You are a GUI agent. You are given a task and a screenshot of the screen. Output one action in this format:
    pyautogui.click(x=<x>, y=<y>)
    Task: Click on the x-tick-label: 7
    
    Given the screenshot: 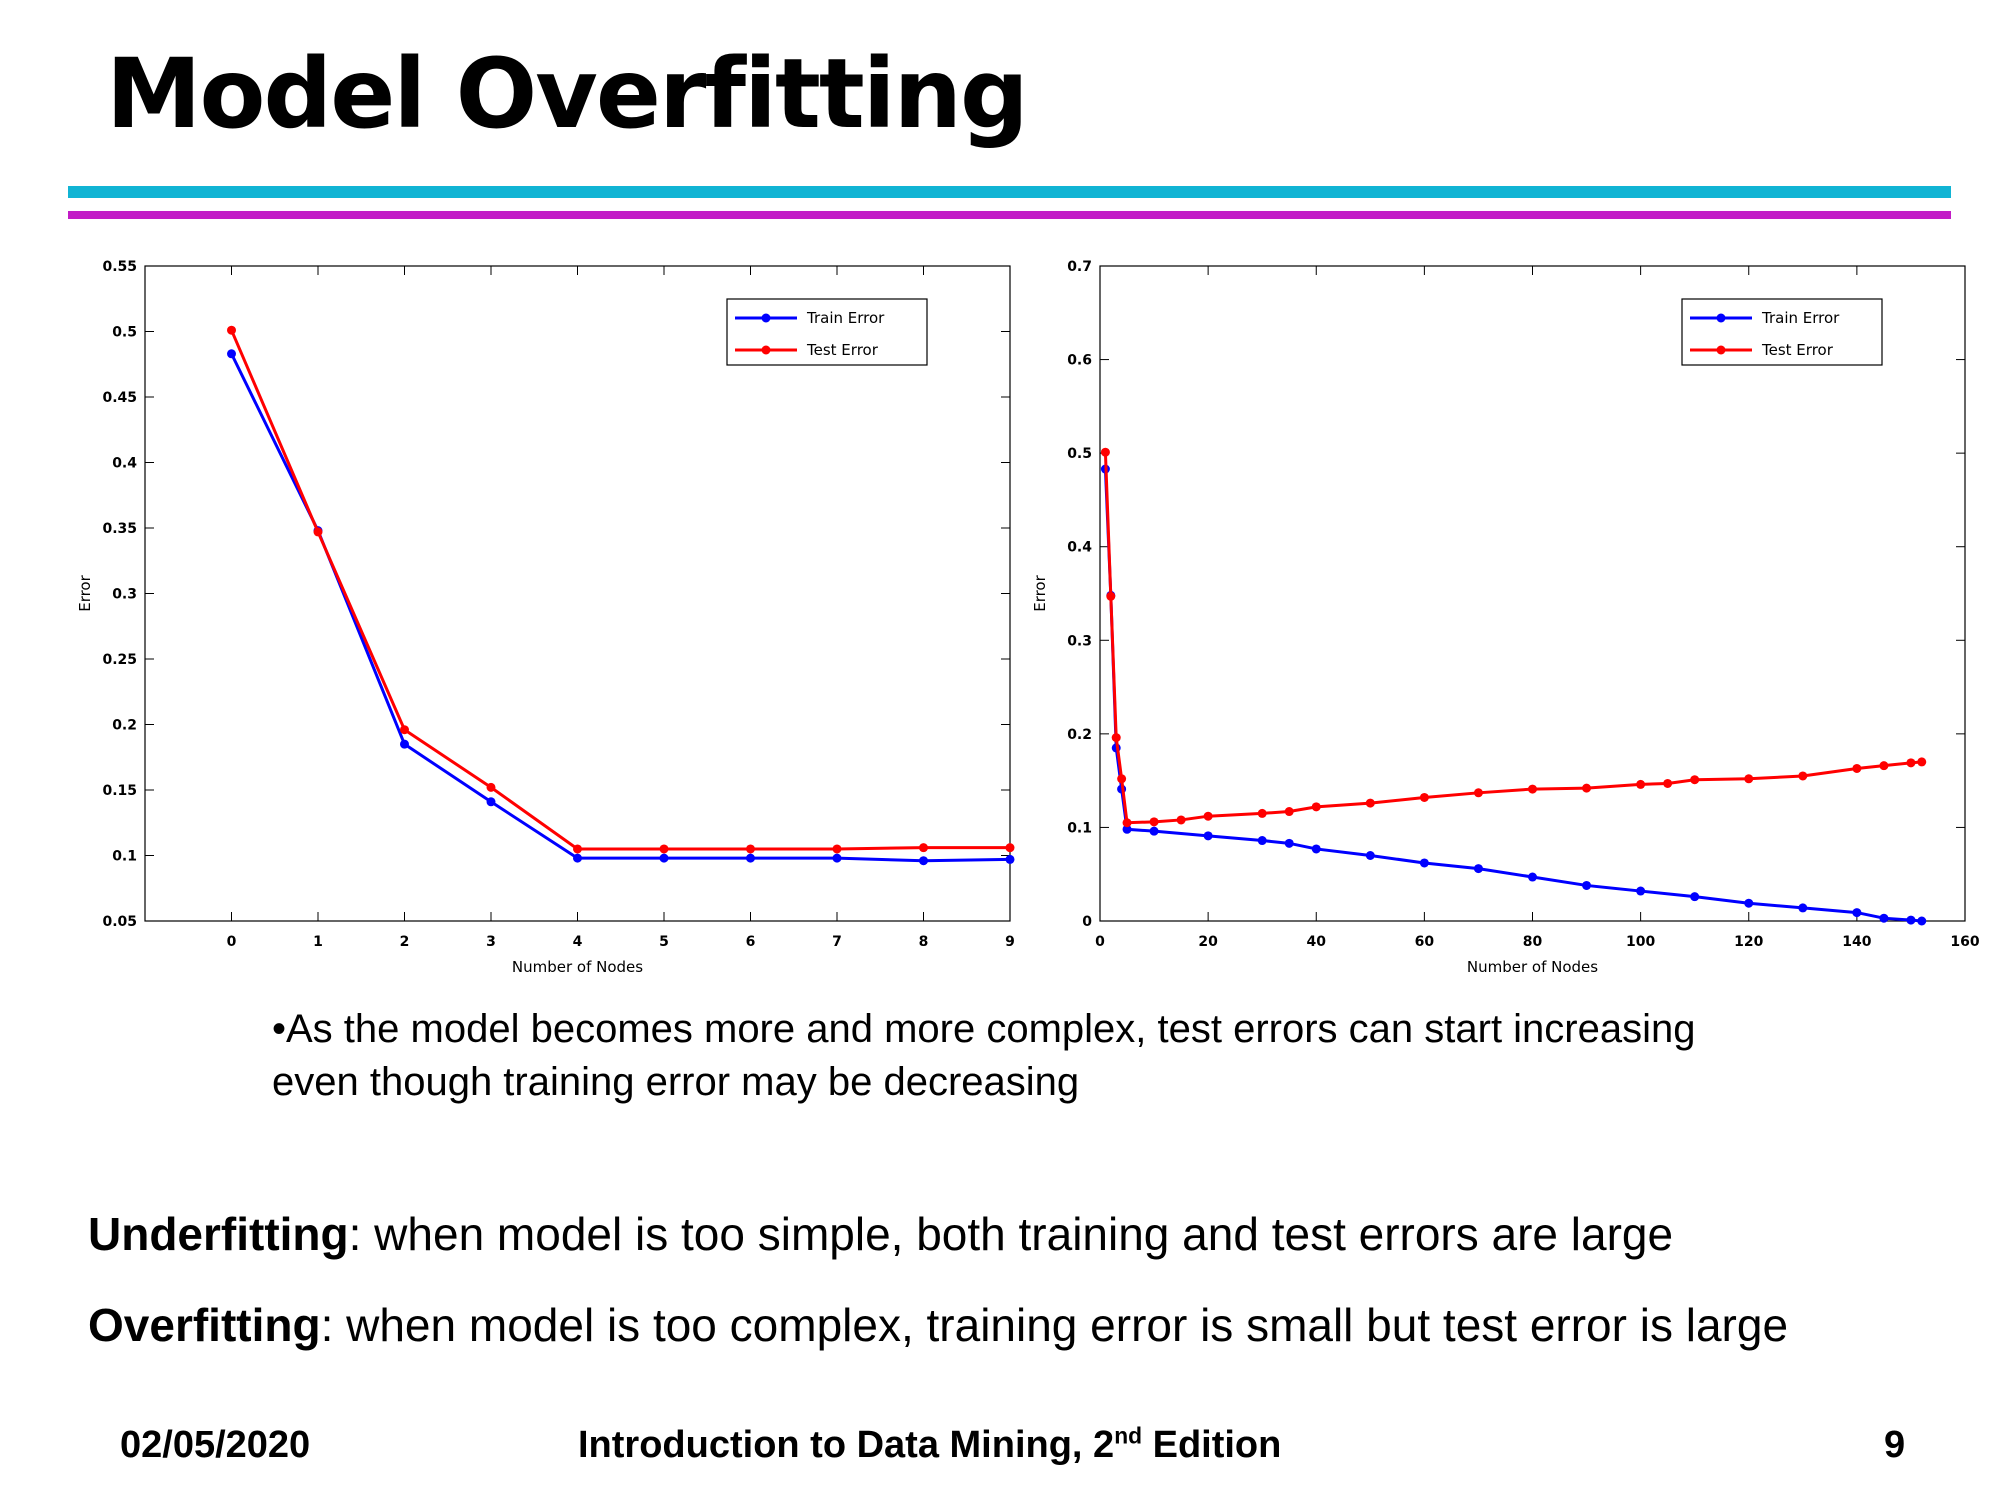 What is the action you would take?
    pyautogui.click(x=837, y=942)
    